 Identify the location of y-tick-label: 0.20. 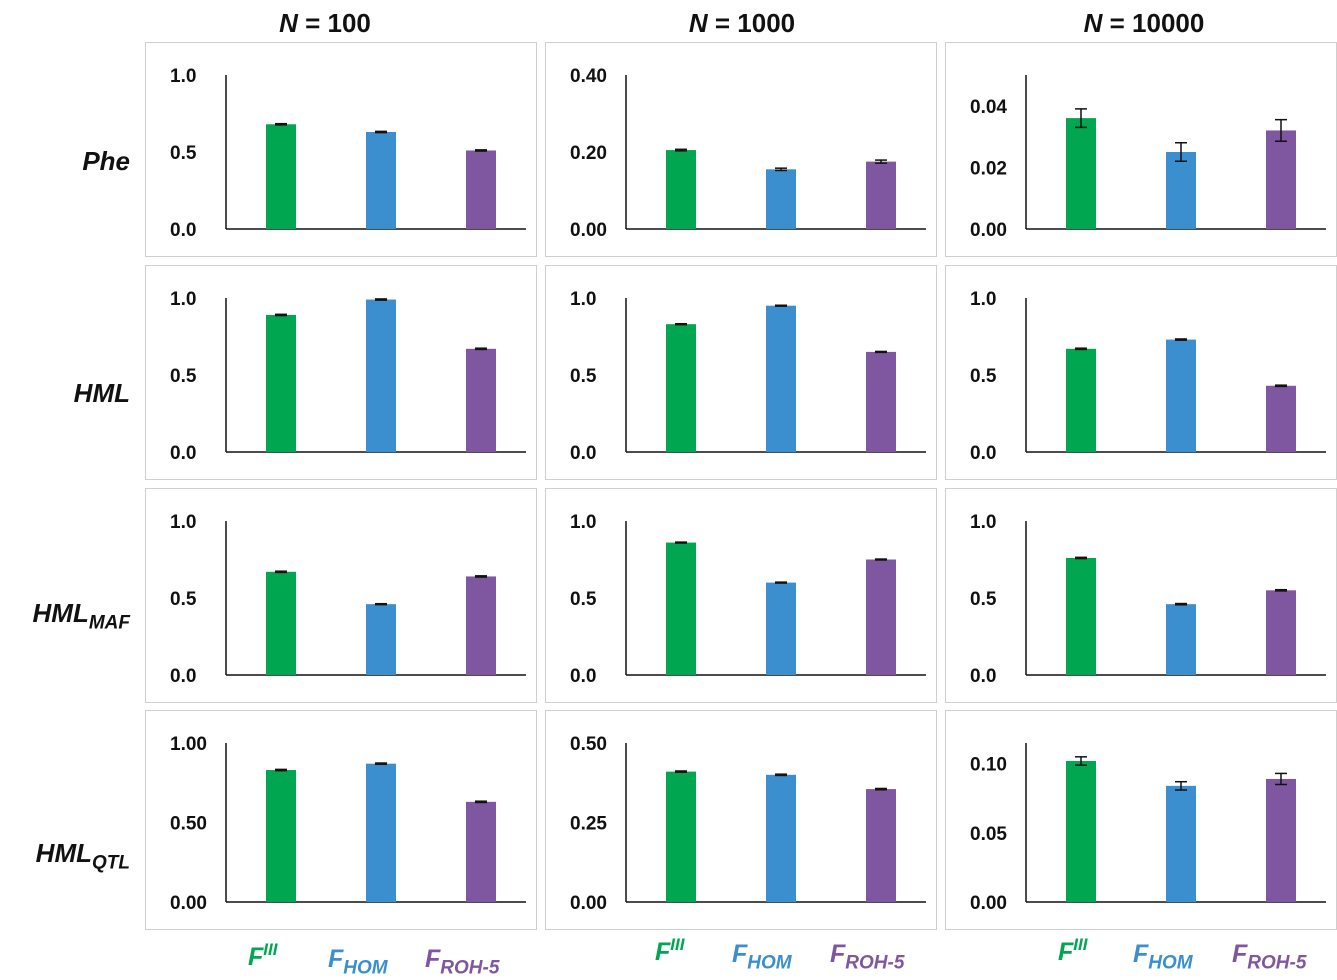
(588, 153).